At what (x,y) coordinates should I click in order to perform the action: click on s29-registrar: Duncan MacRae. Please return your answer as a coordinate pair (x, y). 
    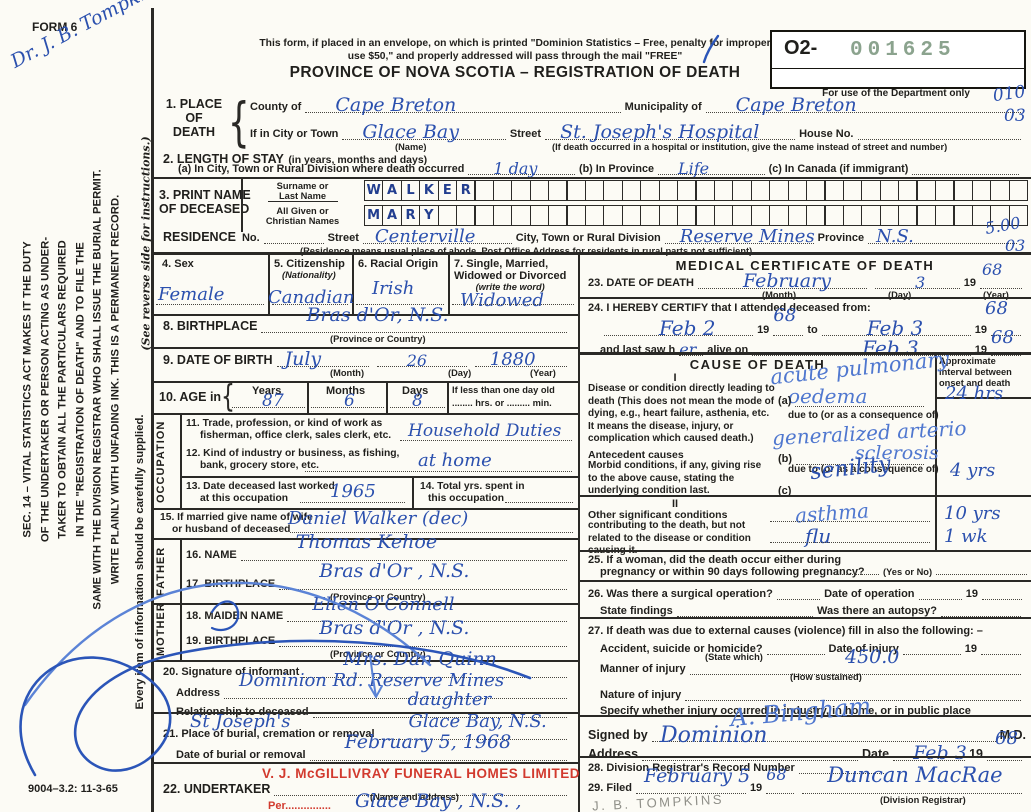
    Looking at the image, I should click on (915, 775).